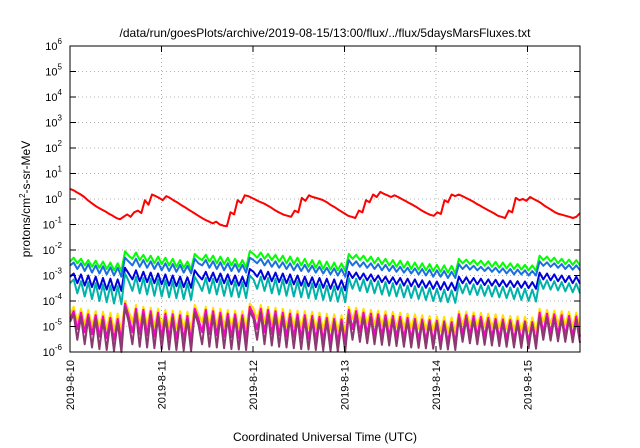  Describe the element at coordinates (60, 41) in the screenshot. I see `y-tick-exponent: 6` at that location.